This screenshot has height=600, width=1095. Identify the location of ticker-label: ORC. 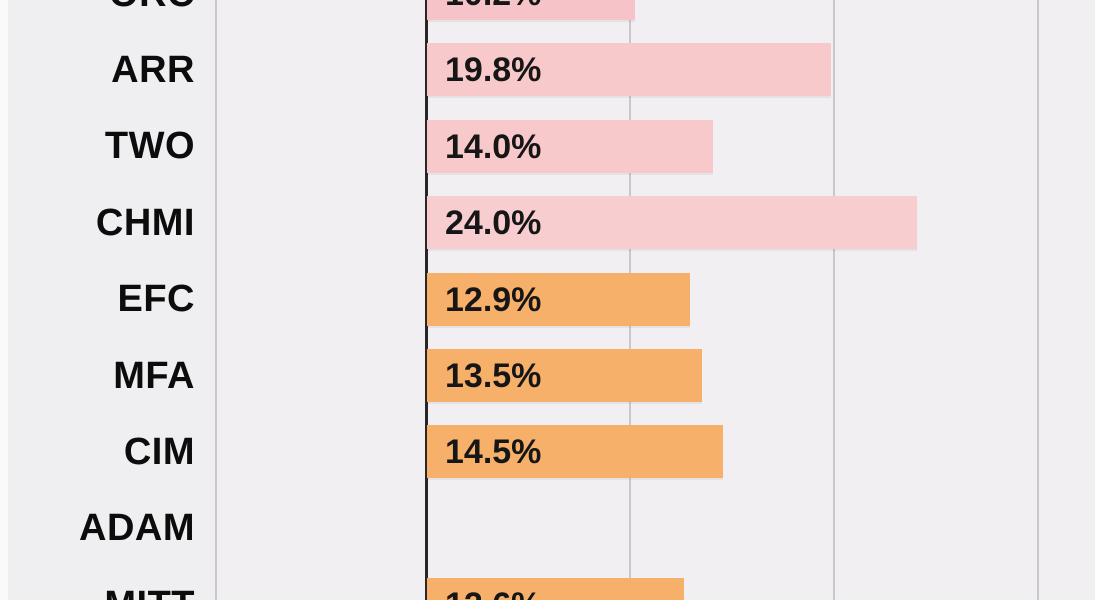
(97, 6).